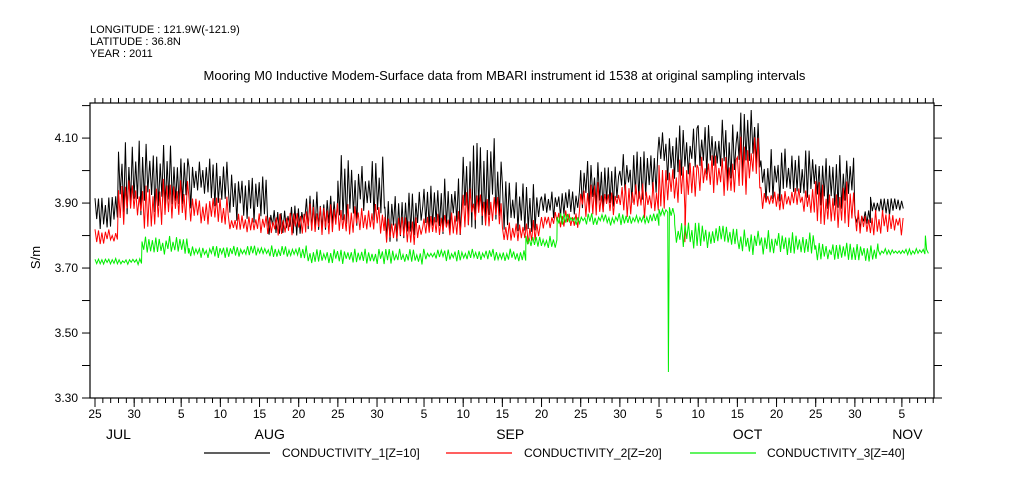 This screenshot has height=504, width=1009. Describe the element at coordinates (270, 434) in the screenshot. I see `month-label: AUG` at that location.